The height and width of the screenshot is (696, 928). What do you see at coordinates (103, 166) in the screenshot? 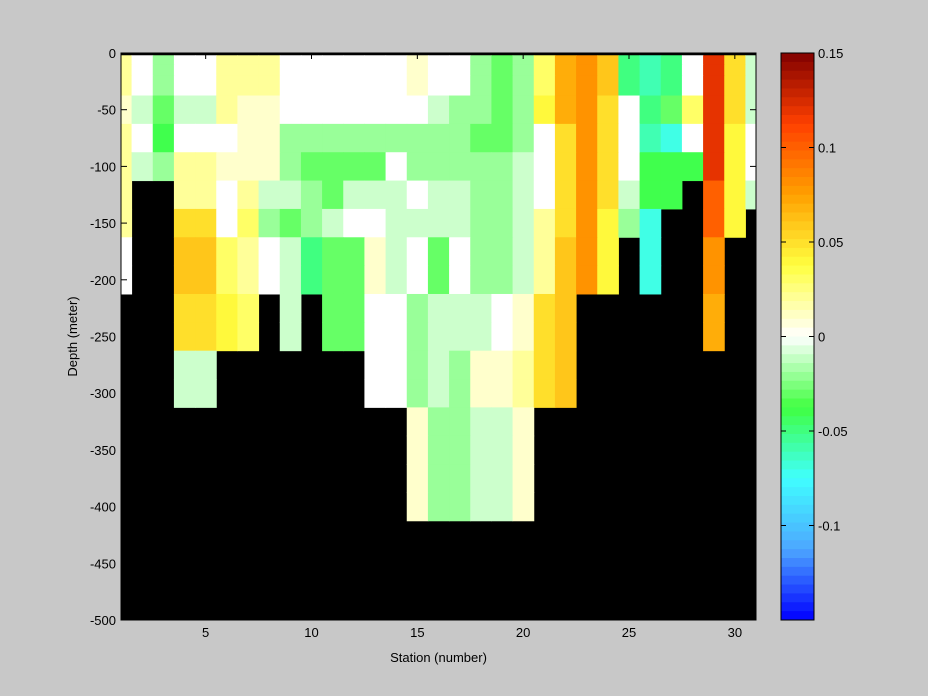
I see `y-tick-label: -100` at bounding box center [103, 166].